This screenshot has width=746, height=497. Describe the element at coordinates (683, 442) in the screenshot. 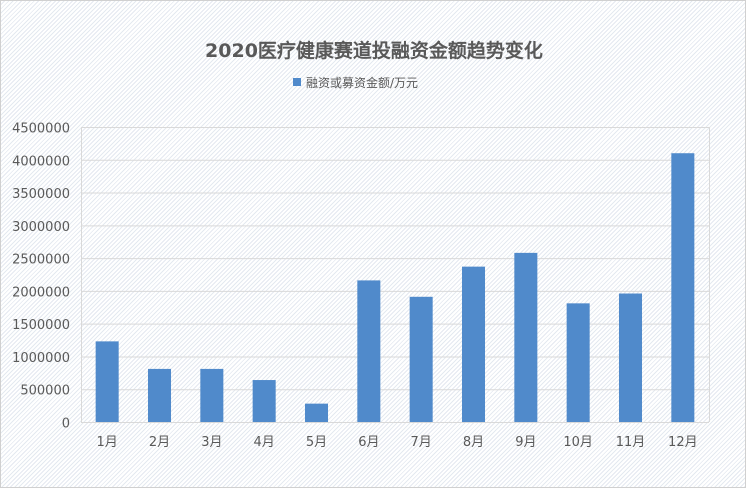

I see `x-tick-label: 12月` at that location.